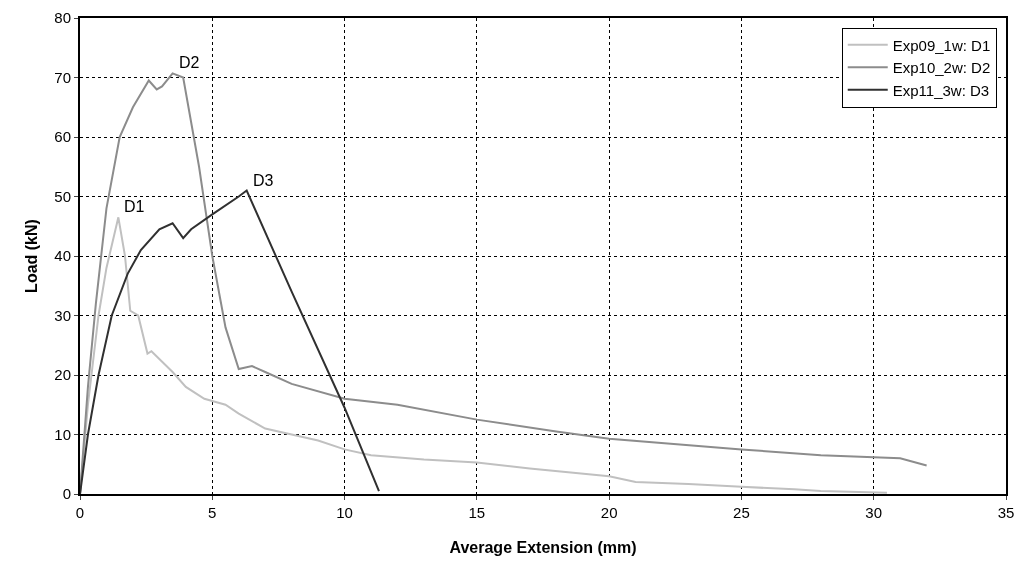 This screenshot has width=1016, height=574. Describe the element at coordinates (344, 512) in the screenshot. I see `x-tick-label: 10` at that location.